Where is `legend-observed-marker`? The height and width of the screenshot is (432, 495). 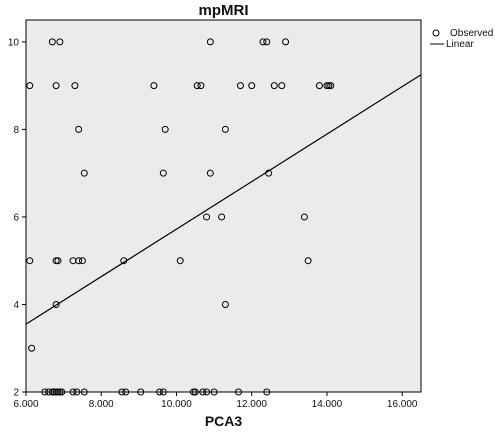
legend-observed-marker is located at coordinates (436, 33).